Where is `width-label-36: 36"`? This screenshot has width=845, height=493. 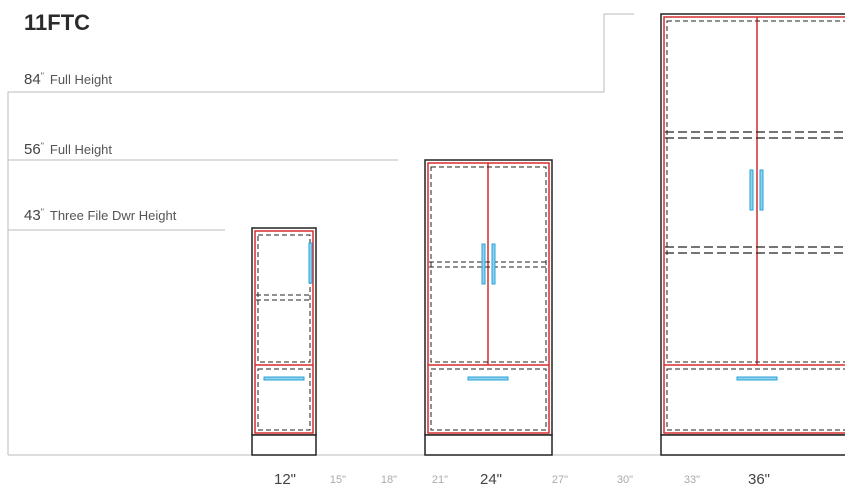
width-label-36: 36" is located at coordinates (759, 479).